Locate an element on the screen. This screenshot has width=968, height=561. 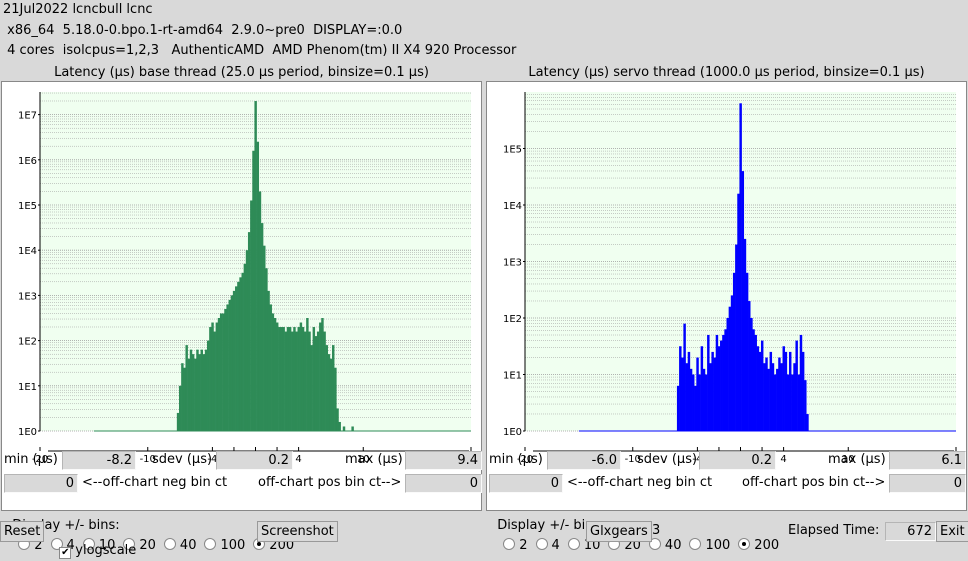
servo-x-tick-label: 10 is located at coordinates (848, 459).